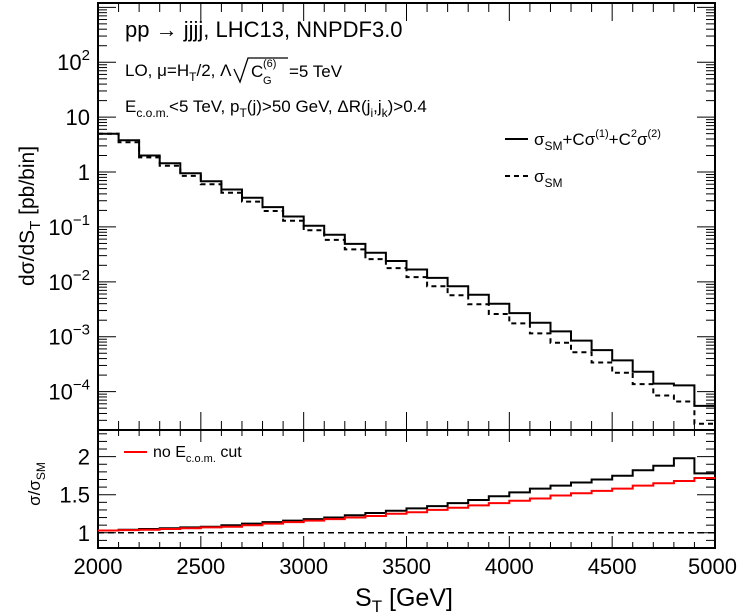 Image resolution: width=739 pixels, height=615 pixels. I want to click on y-tick-label: 10, so click(78, 117).